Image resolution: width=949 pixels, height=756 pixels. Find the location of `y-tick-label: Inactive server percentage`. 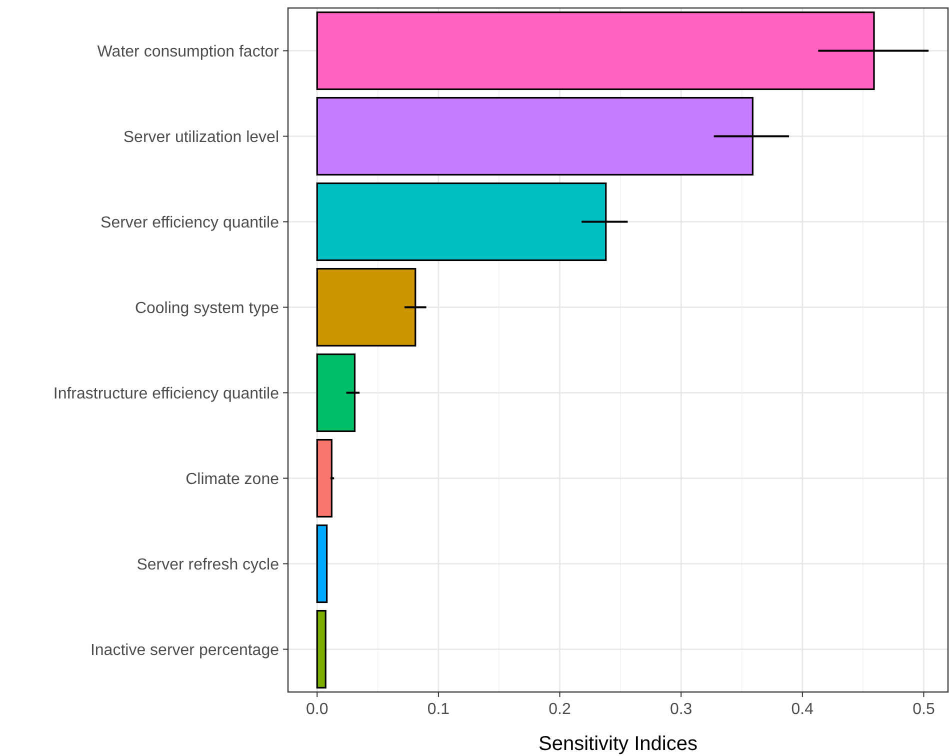

y-tick-label: Inactive server percentage is located at coordinates (185, 650).